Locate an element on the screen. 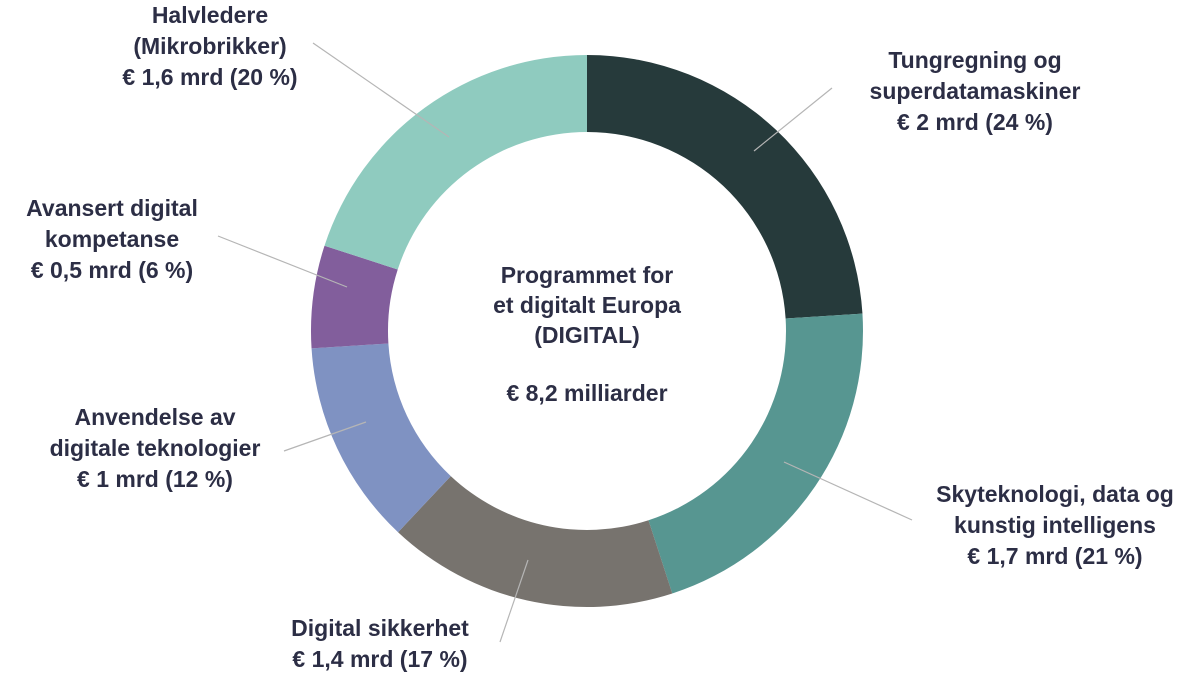 This screenshot has height=683, width=1200. slice-value-label-3: € 1,4 mrd (17 %) is located at coordinates (379, 659).